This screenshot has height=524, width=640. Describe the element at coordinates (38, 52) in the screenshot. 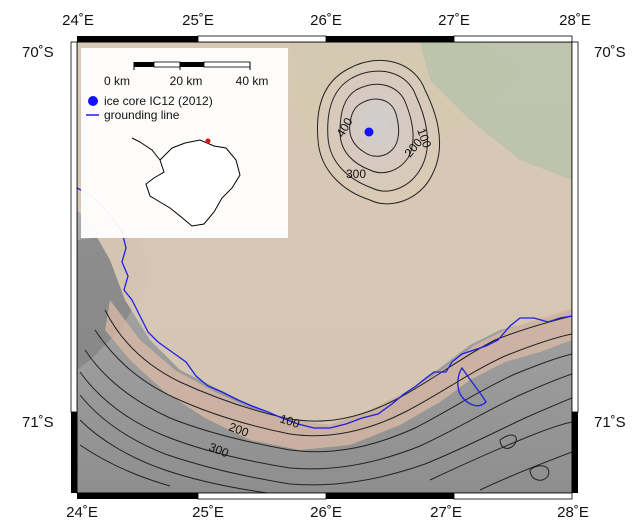

I see `lat-left-70: 70˚S` at that location.